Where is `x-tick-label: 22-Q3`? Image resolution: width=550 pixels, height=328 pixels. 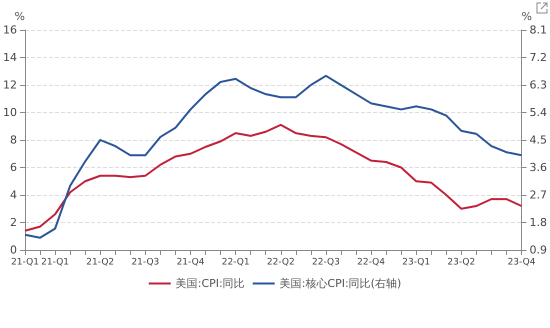
x-tick-label: 22-Q3 is located at coordinates (326, 263).